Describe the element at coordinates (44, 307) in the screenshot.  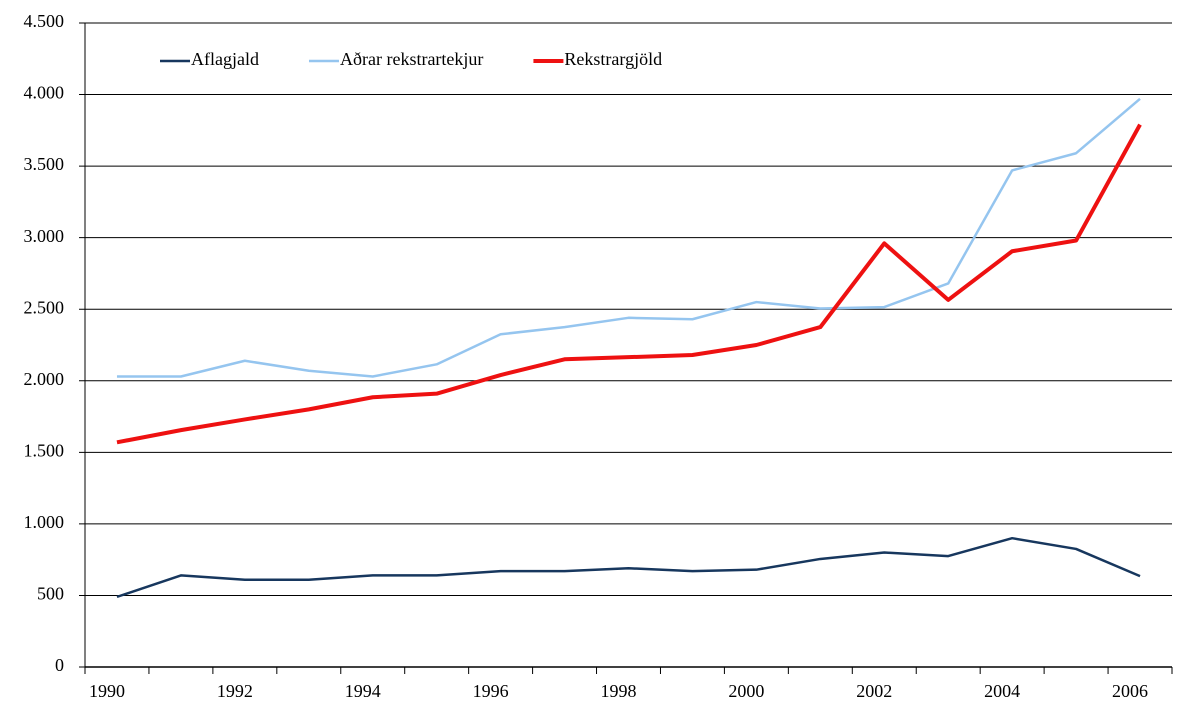
I see `y-tick-label: 2.500` at that location.